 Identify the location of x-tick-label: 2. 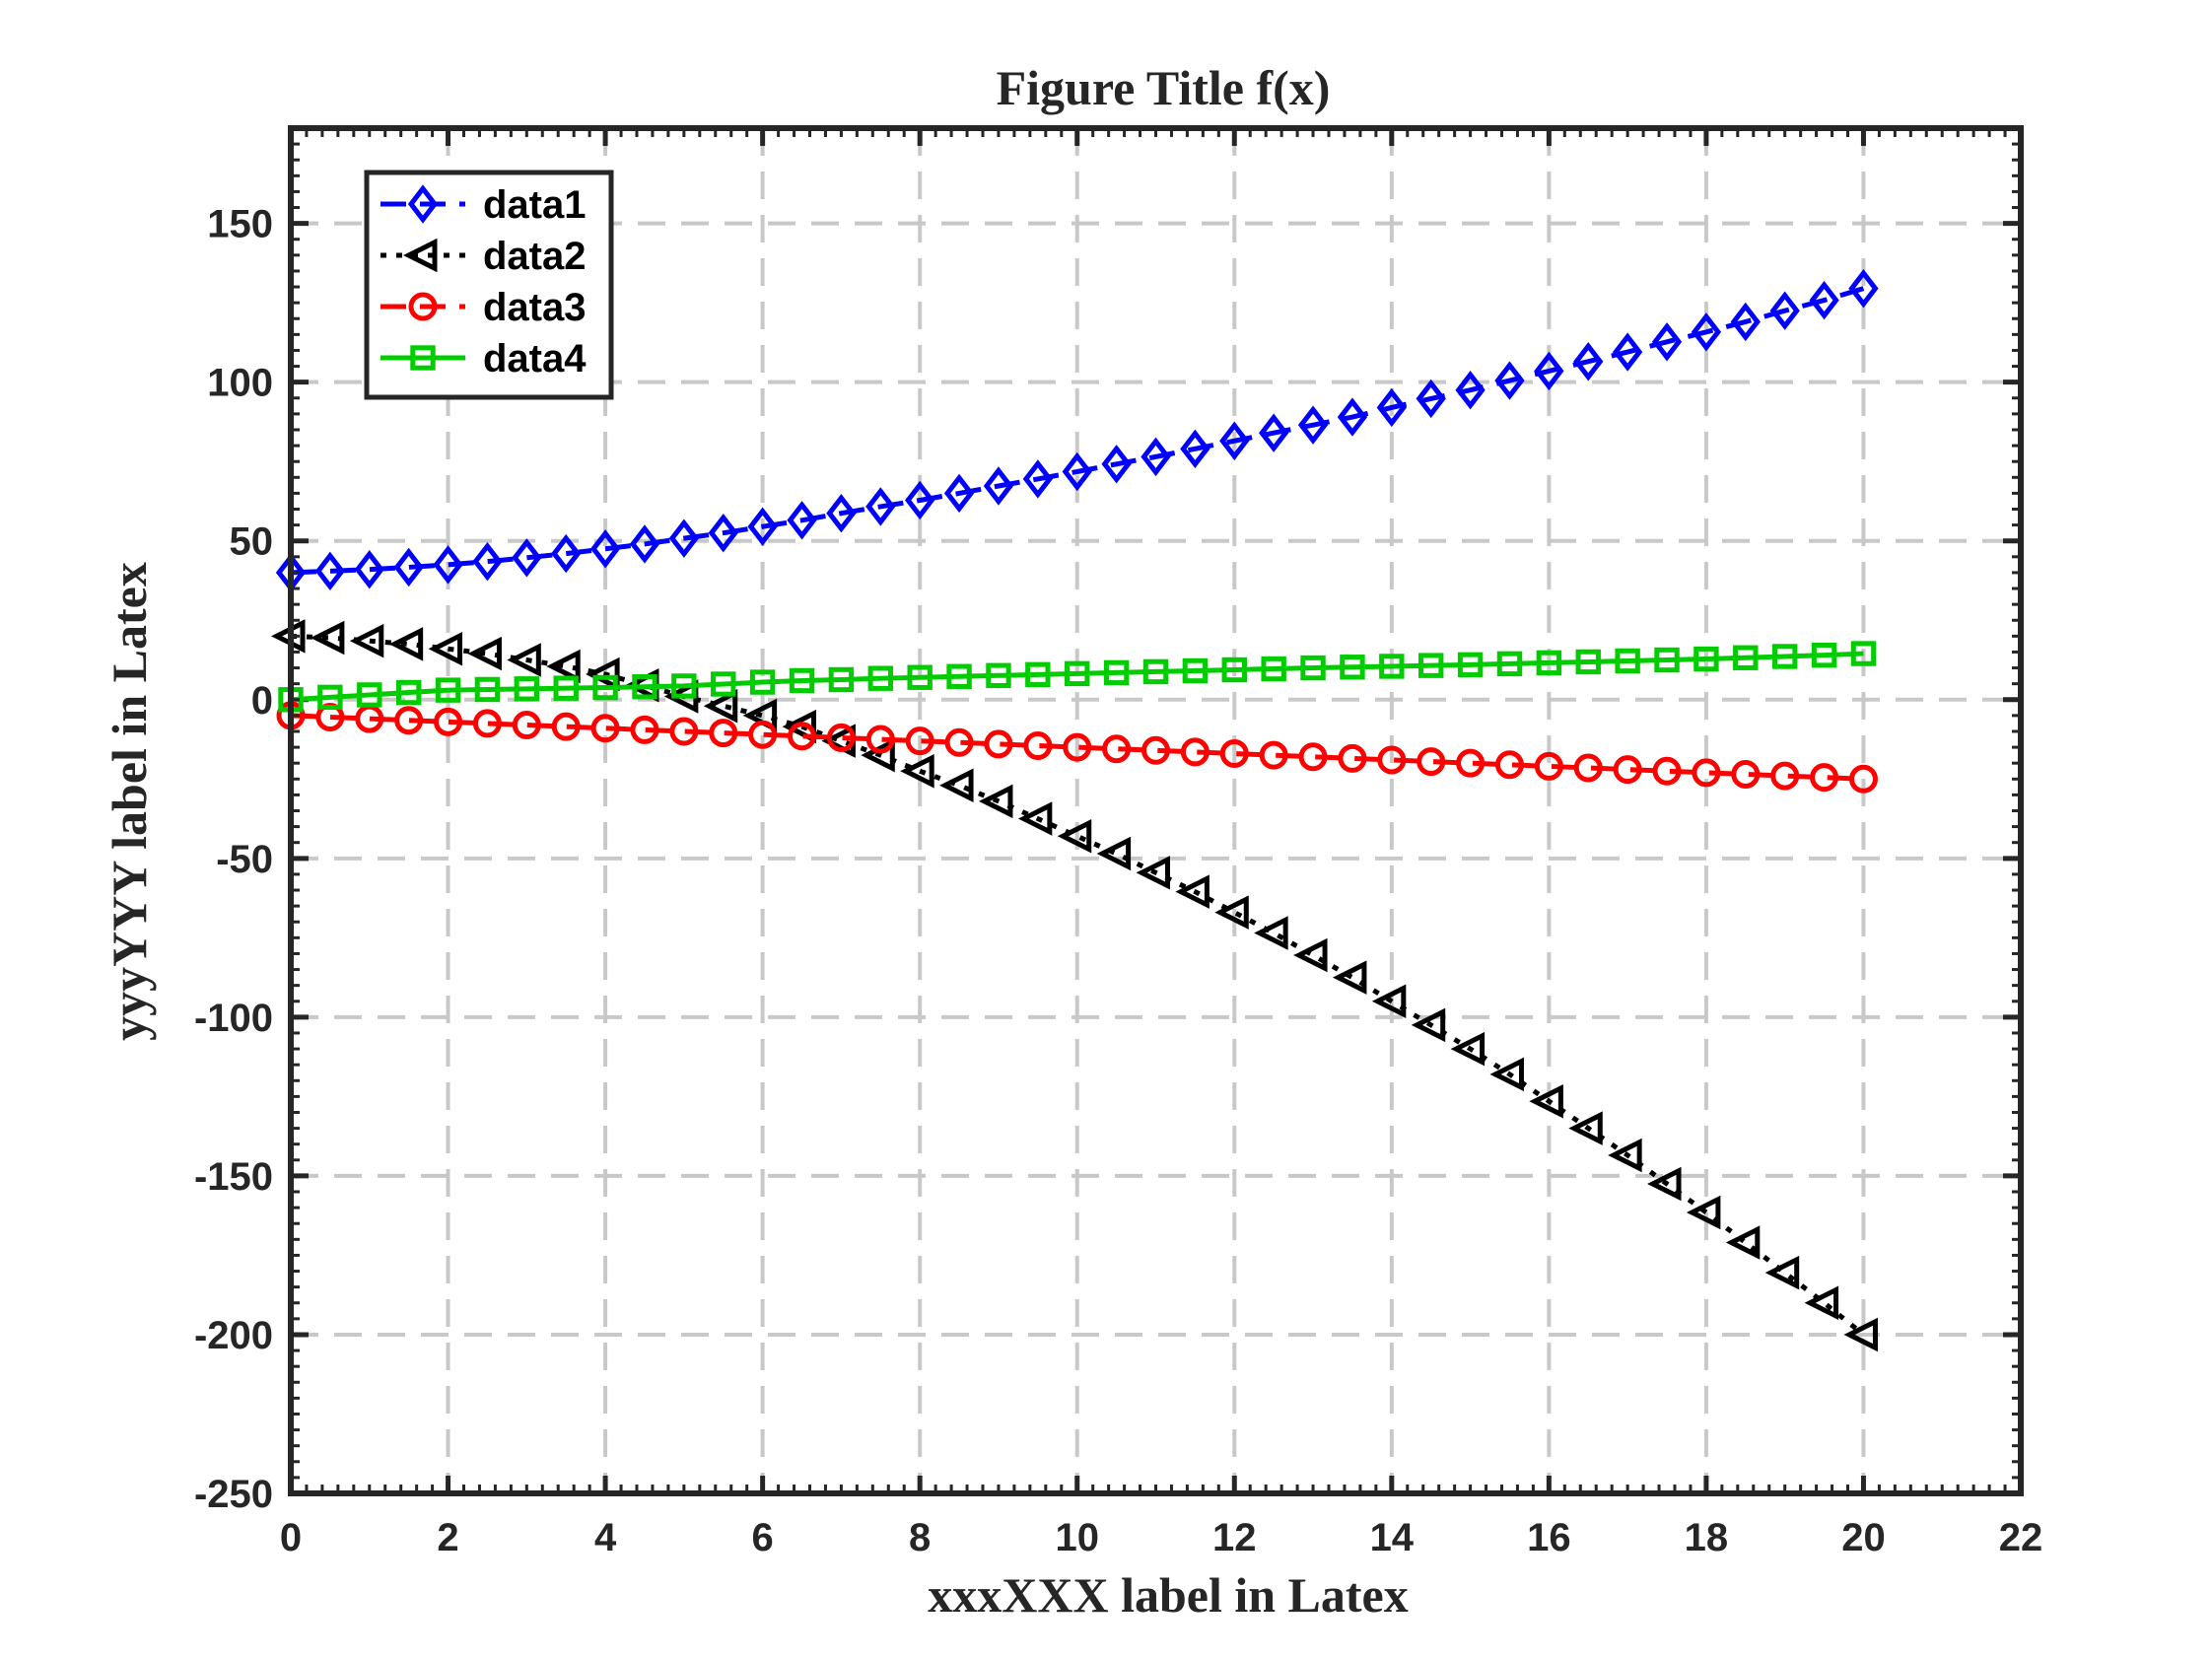
(448, 1538).